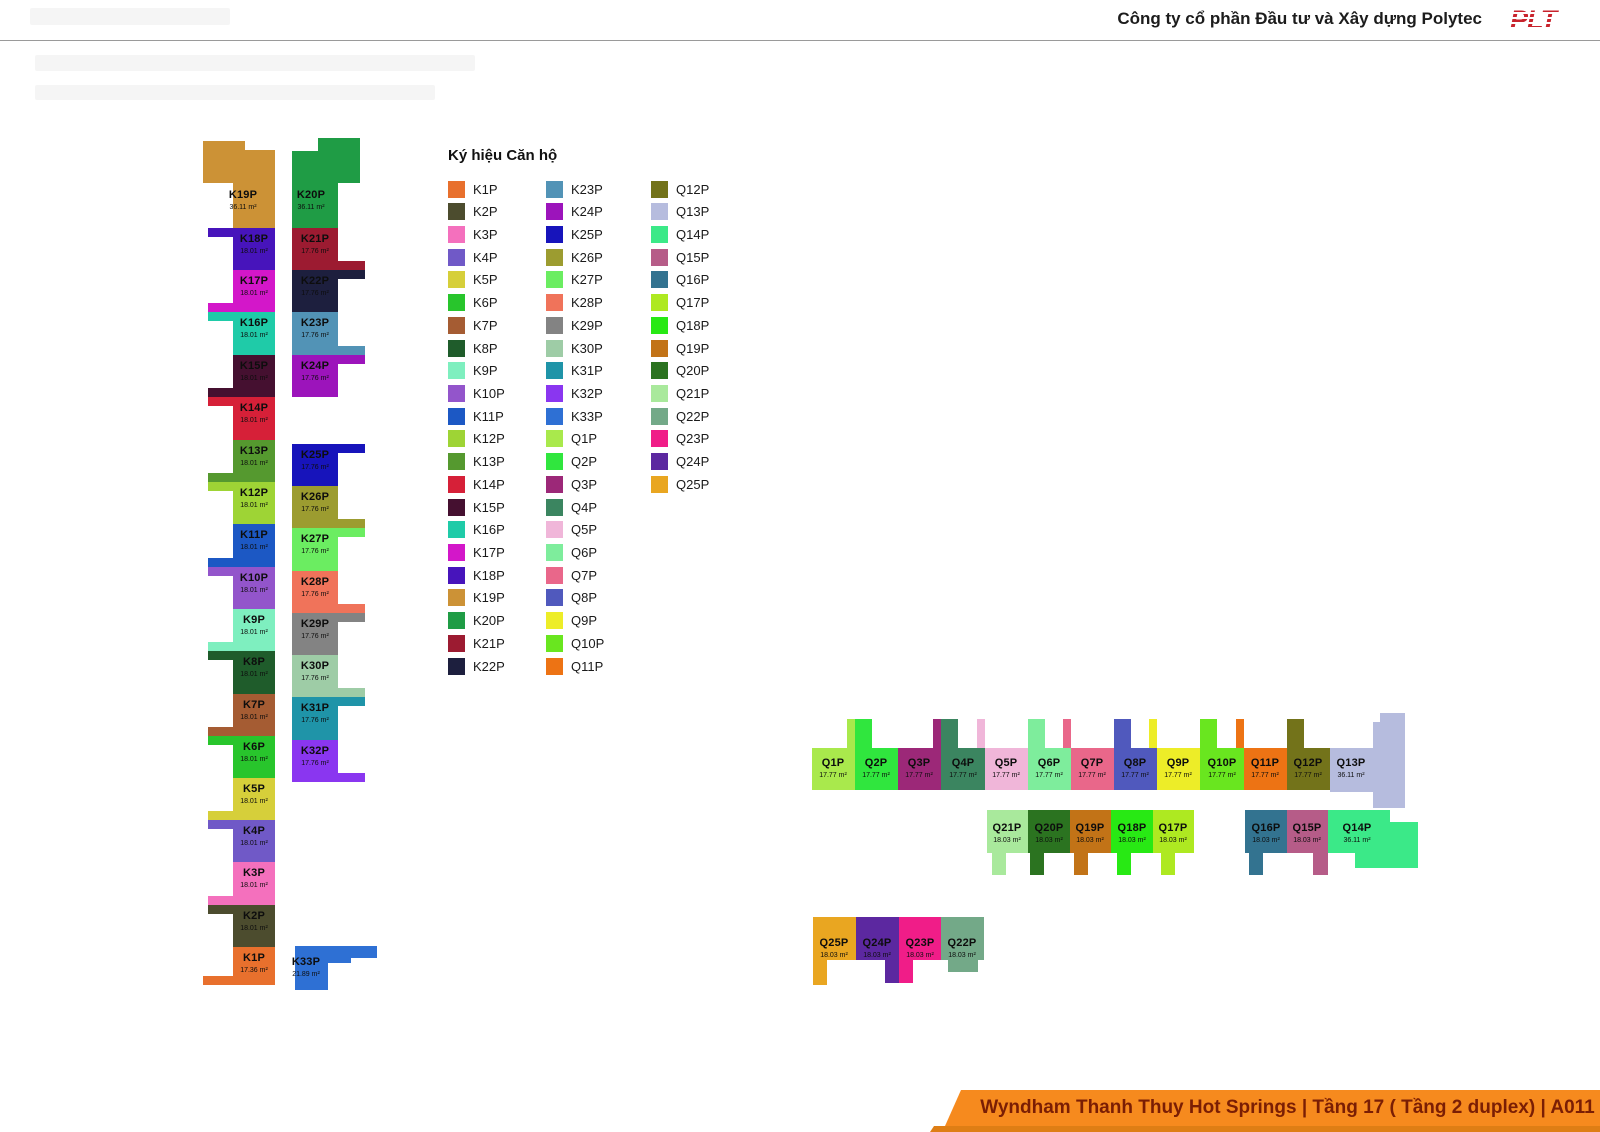 The width and height of the screenshot is (1600, 1132). I want to click on legend-entry: K27P, so click(574, 280).